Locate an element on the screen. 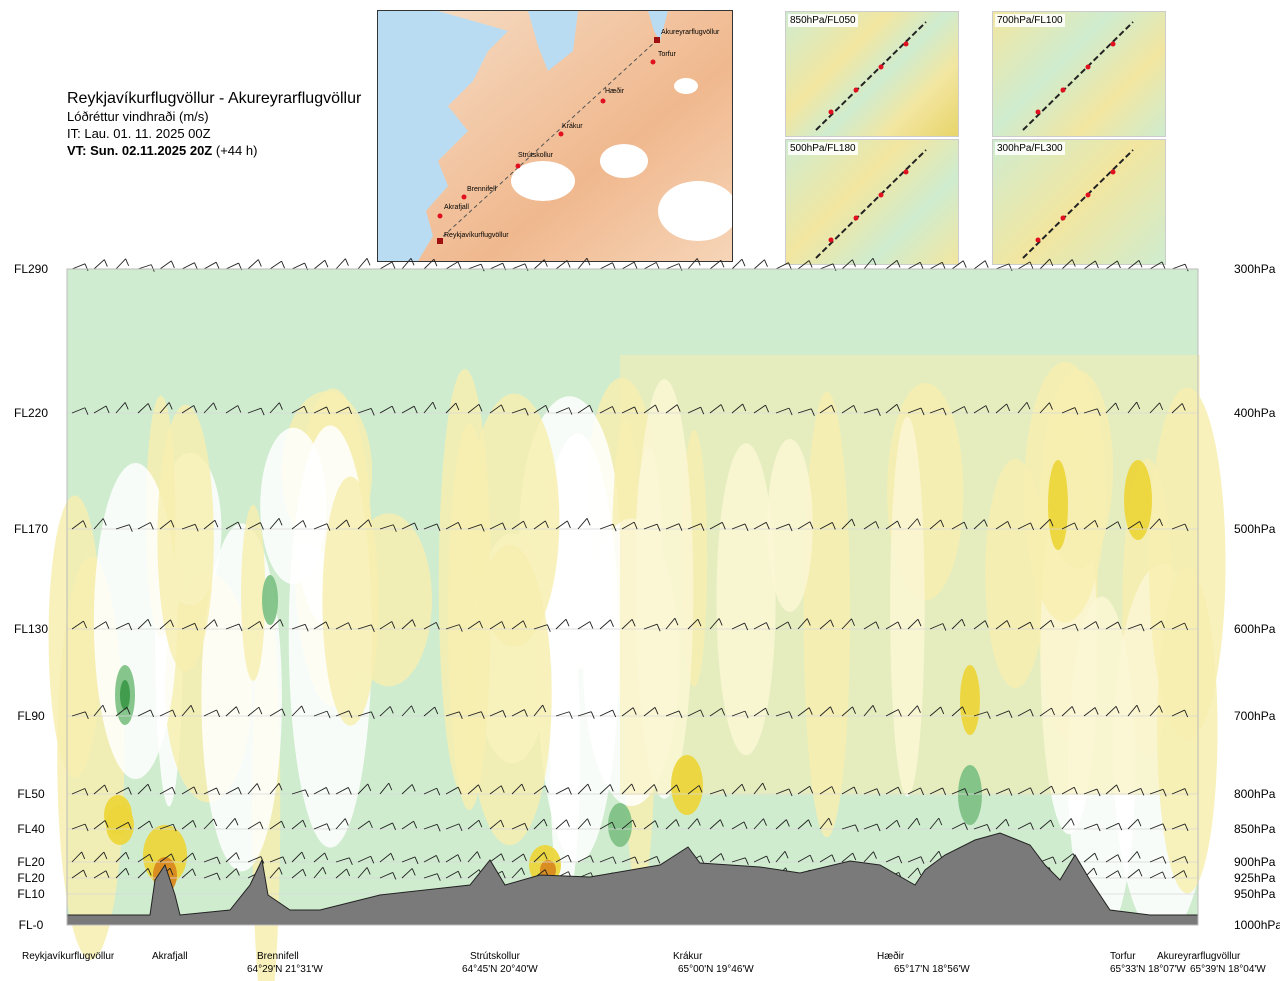 This screenshot has height=981, width=1280. left-axis-label: FL130 is located at coordinates (31, 629).